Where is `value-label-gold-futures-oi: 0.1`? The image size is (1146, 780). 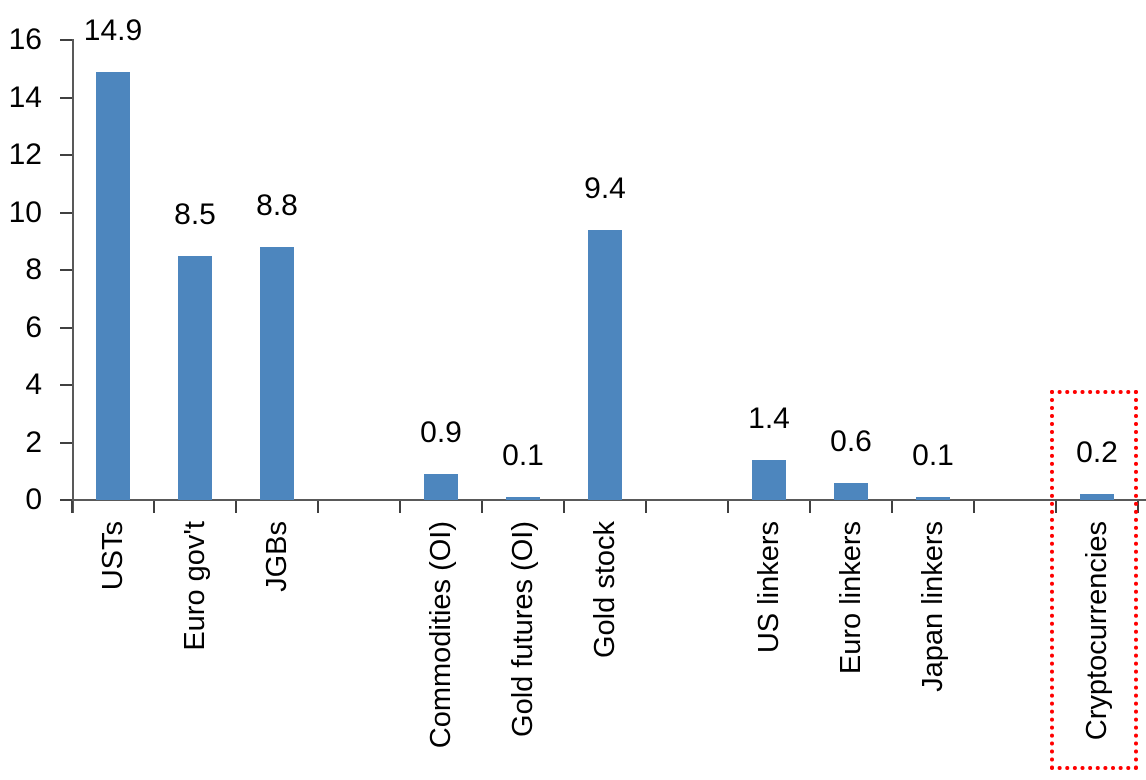
value-label-gold-futures-oi: 0.1 is located at coordinates (523, 456).